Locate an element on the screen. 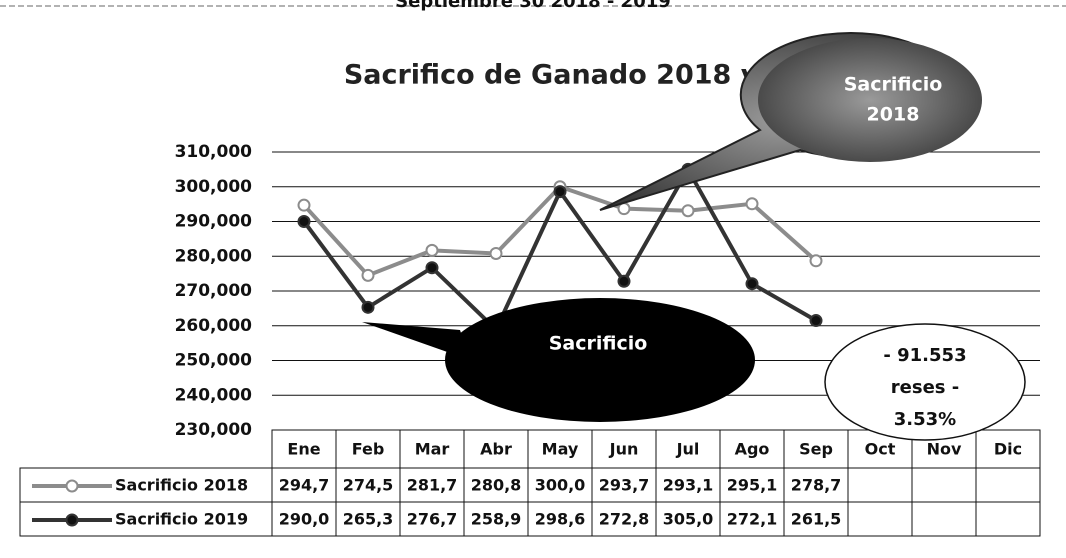  table-value: 290,0 is located at coordinates (304, 519).